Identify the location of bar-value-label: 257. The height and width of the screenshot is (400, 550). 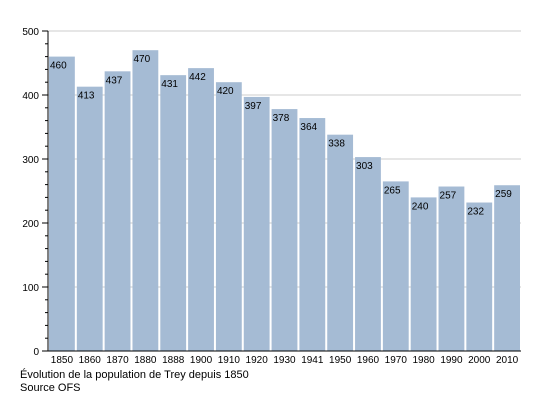
(448, 196).